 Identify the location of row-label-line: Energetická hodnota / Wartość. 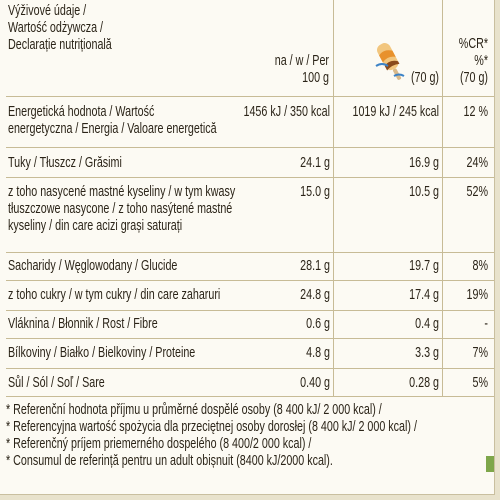
(81, 112).